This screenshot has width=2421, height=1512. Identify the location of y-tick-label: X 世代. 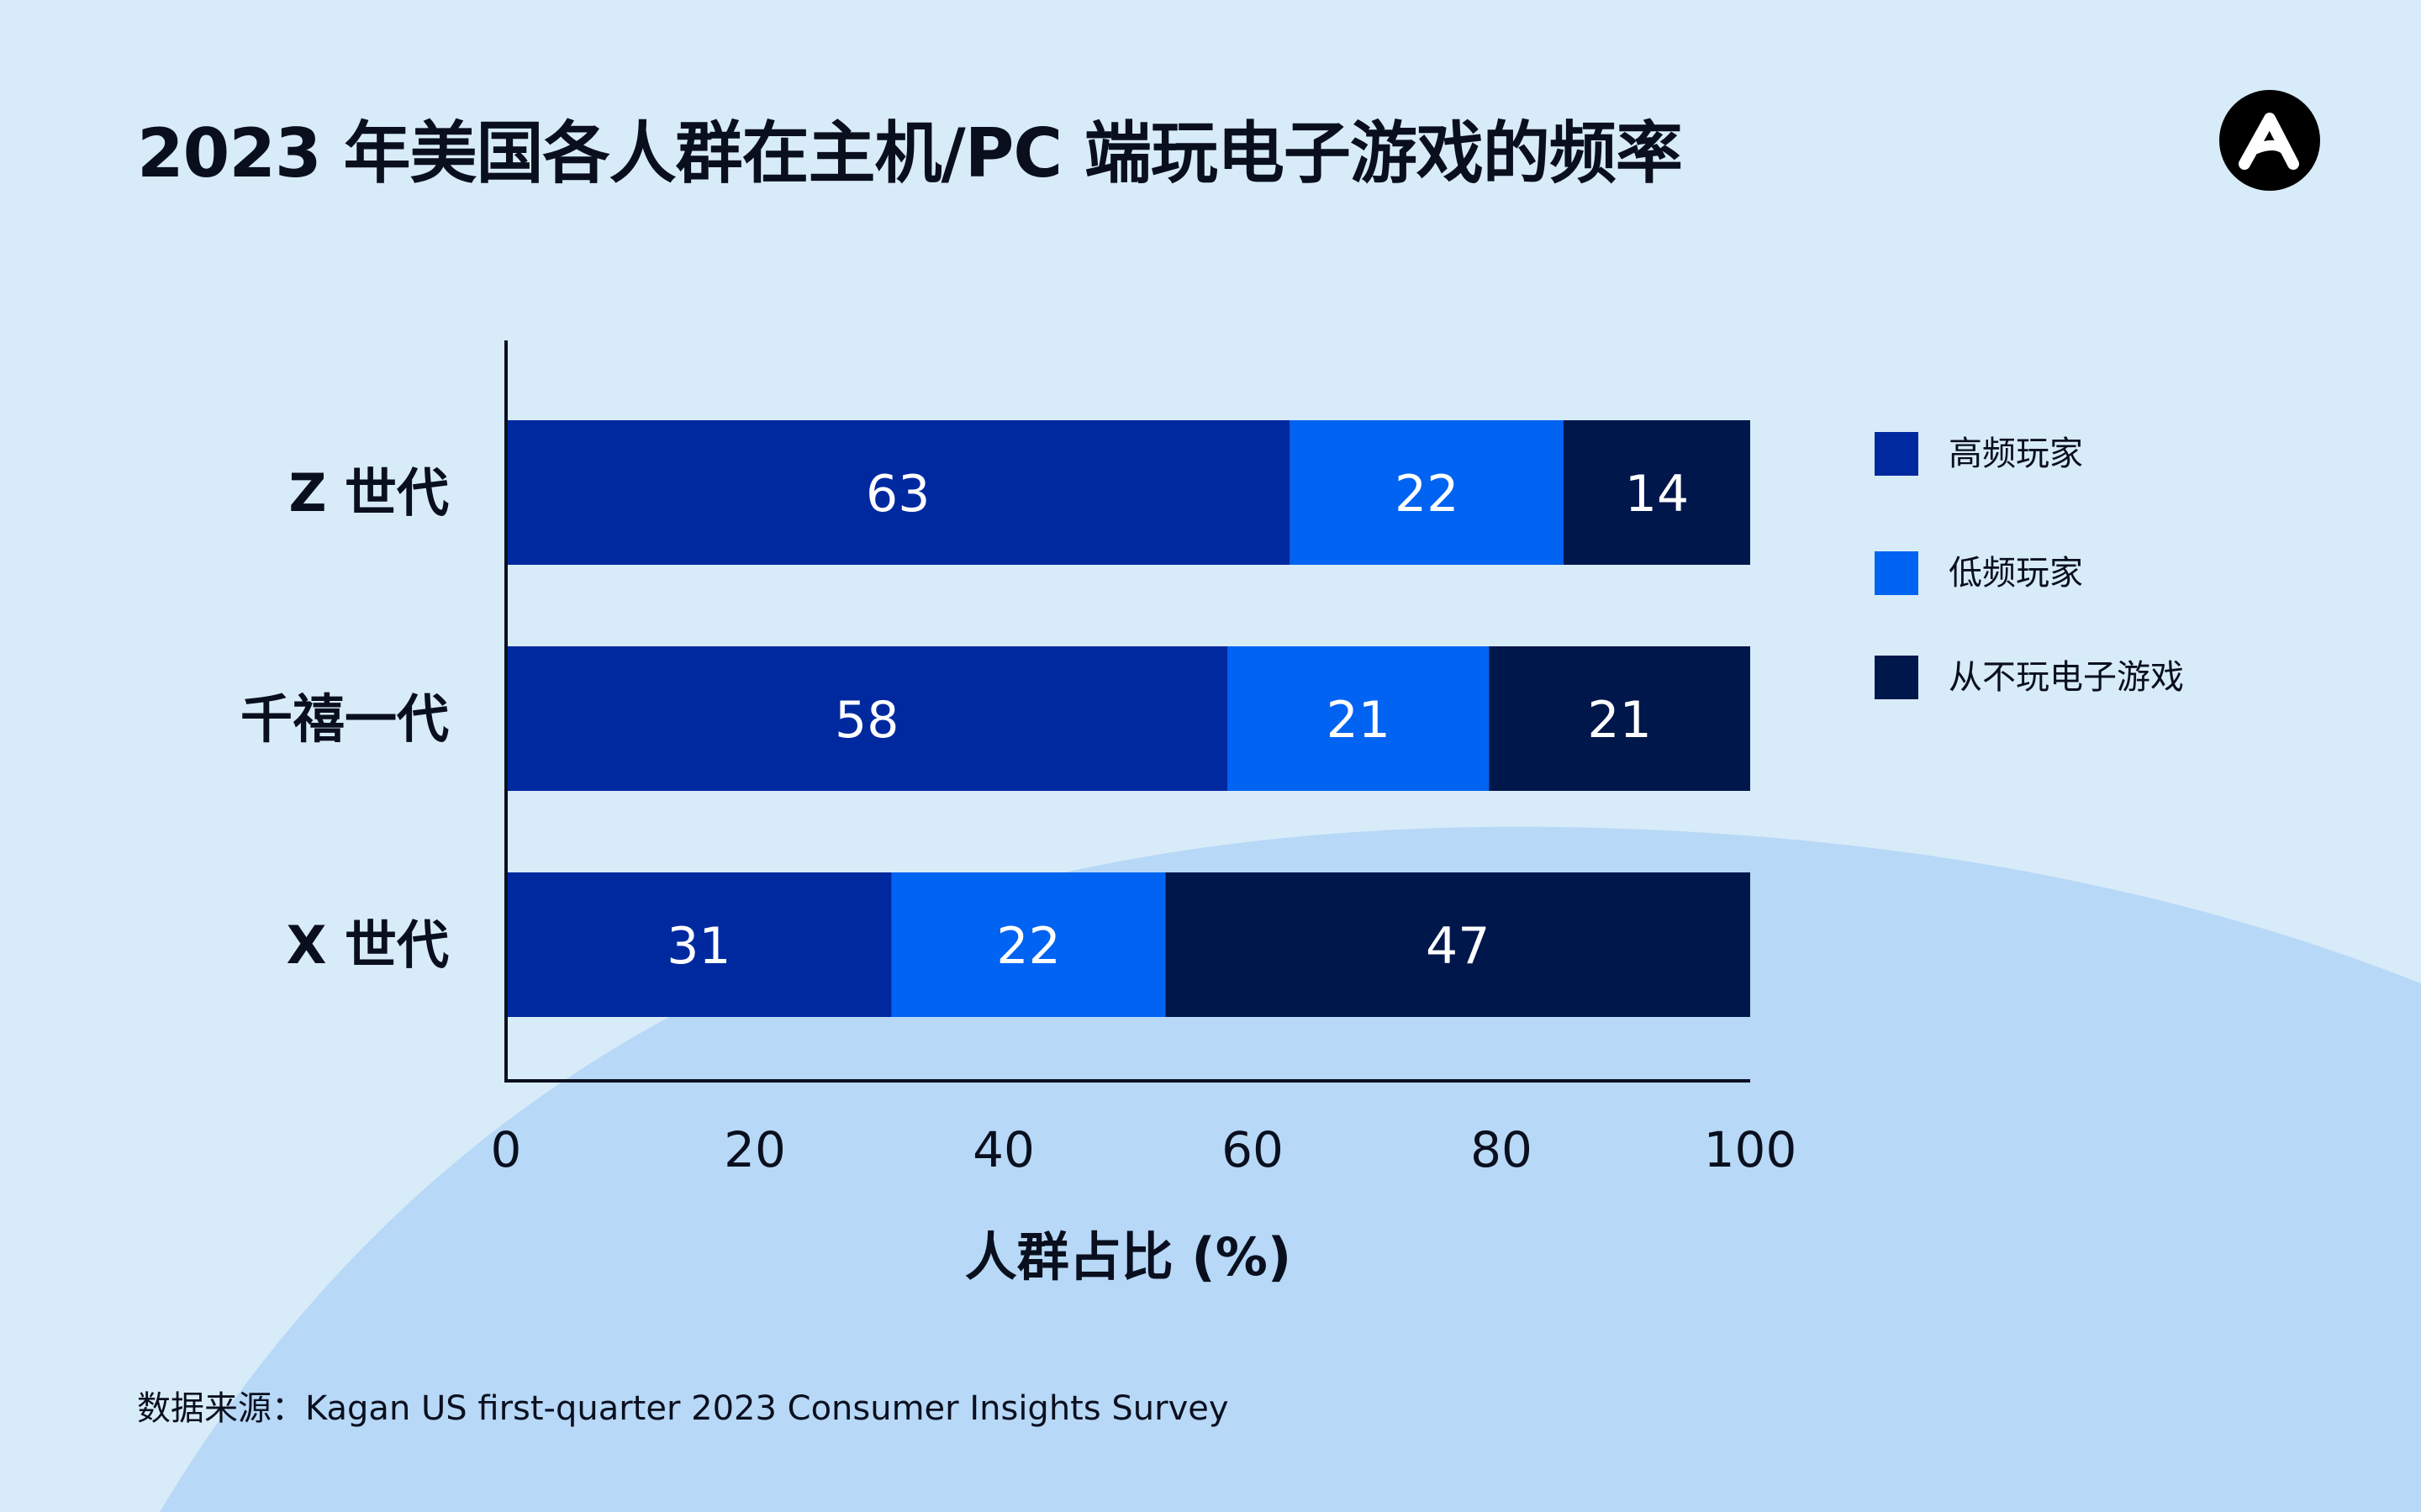
(368, 945).